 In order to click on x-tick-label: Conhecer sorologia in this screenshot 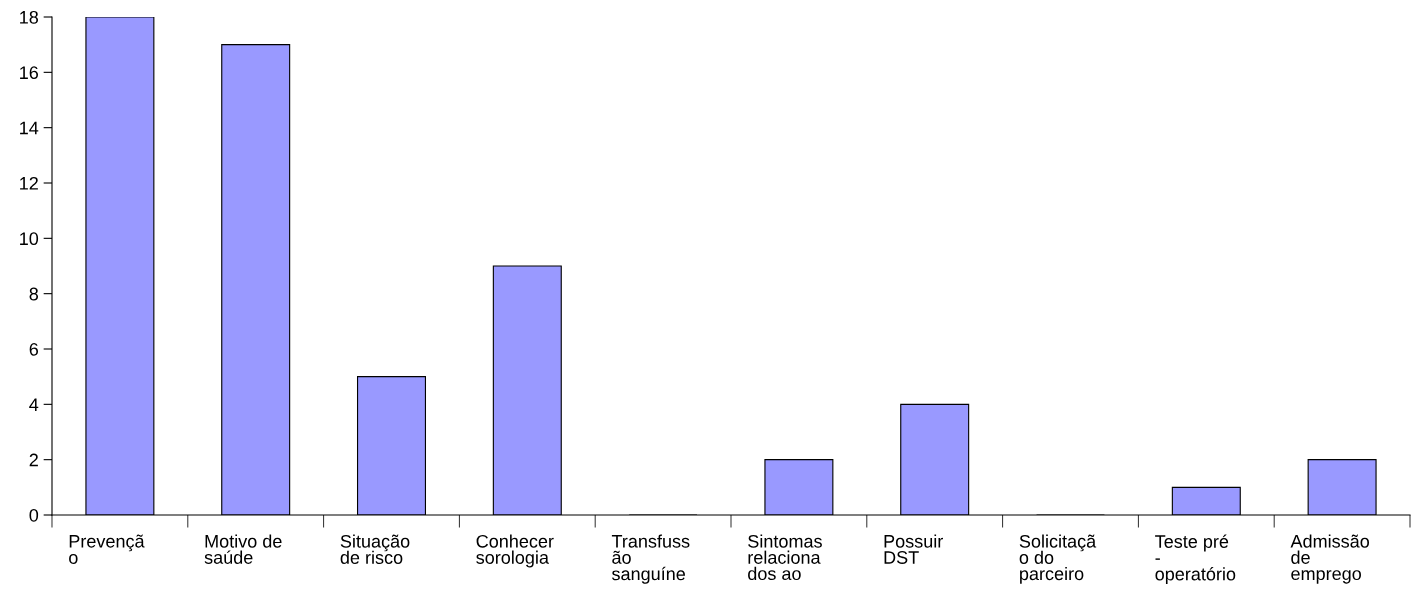, I will do `click(515, 551)`.